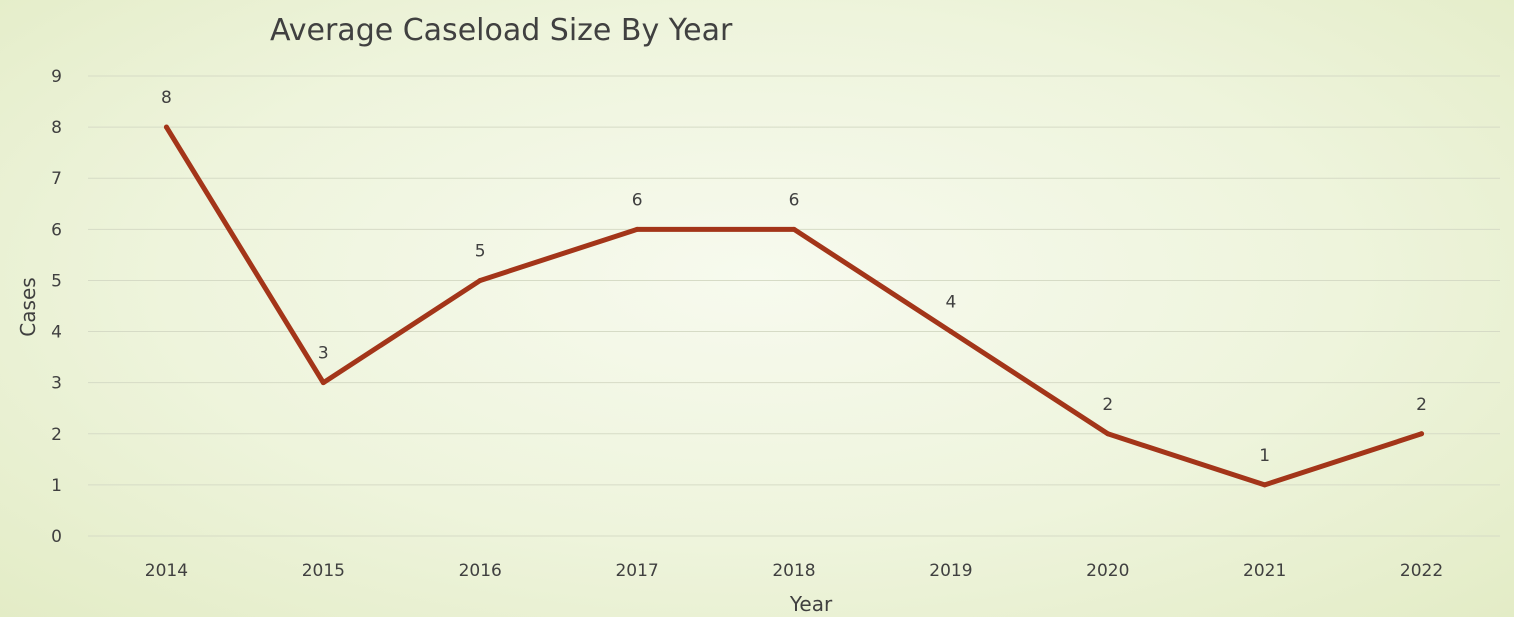 The image size is (1514, 617). I want to click on x-tick-label: 2019, so click(950, 571).